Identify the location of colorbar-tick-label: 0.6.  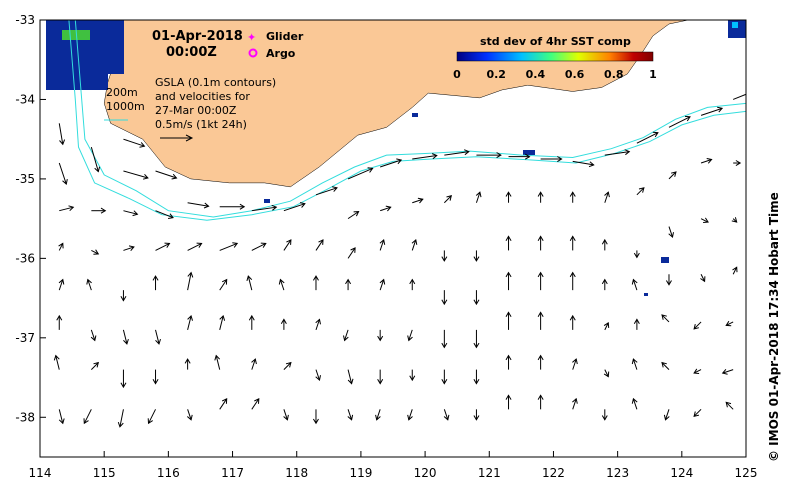
(575, 74).